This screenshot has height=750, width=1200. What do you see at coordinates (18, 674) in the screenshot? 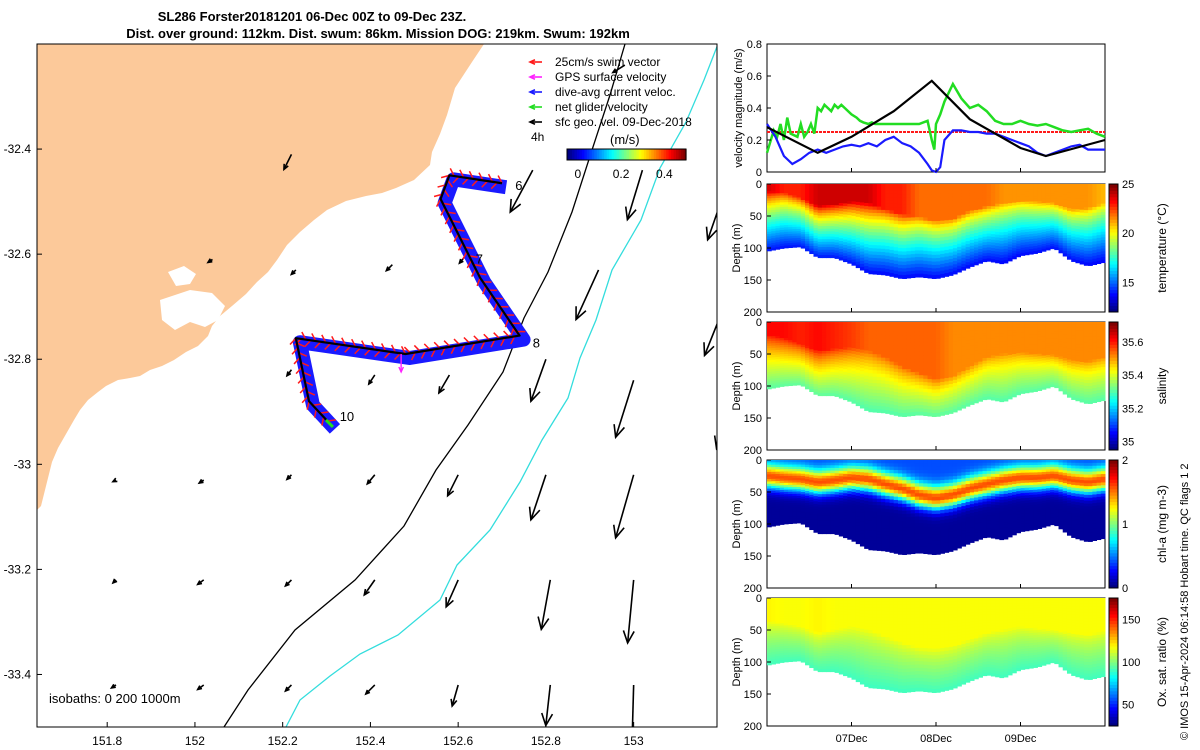
I see `map-y-tick-label: -33.4` at bounding box center [18, 674].